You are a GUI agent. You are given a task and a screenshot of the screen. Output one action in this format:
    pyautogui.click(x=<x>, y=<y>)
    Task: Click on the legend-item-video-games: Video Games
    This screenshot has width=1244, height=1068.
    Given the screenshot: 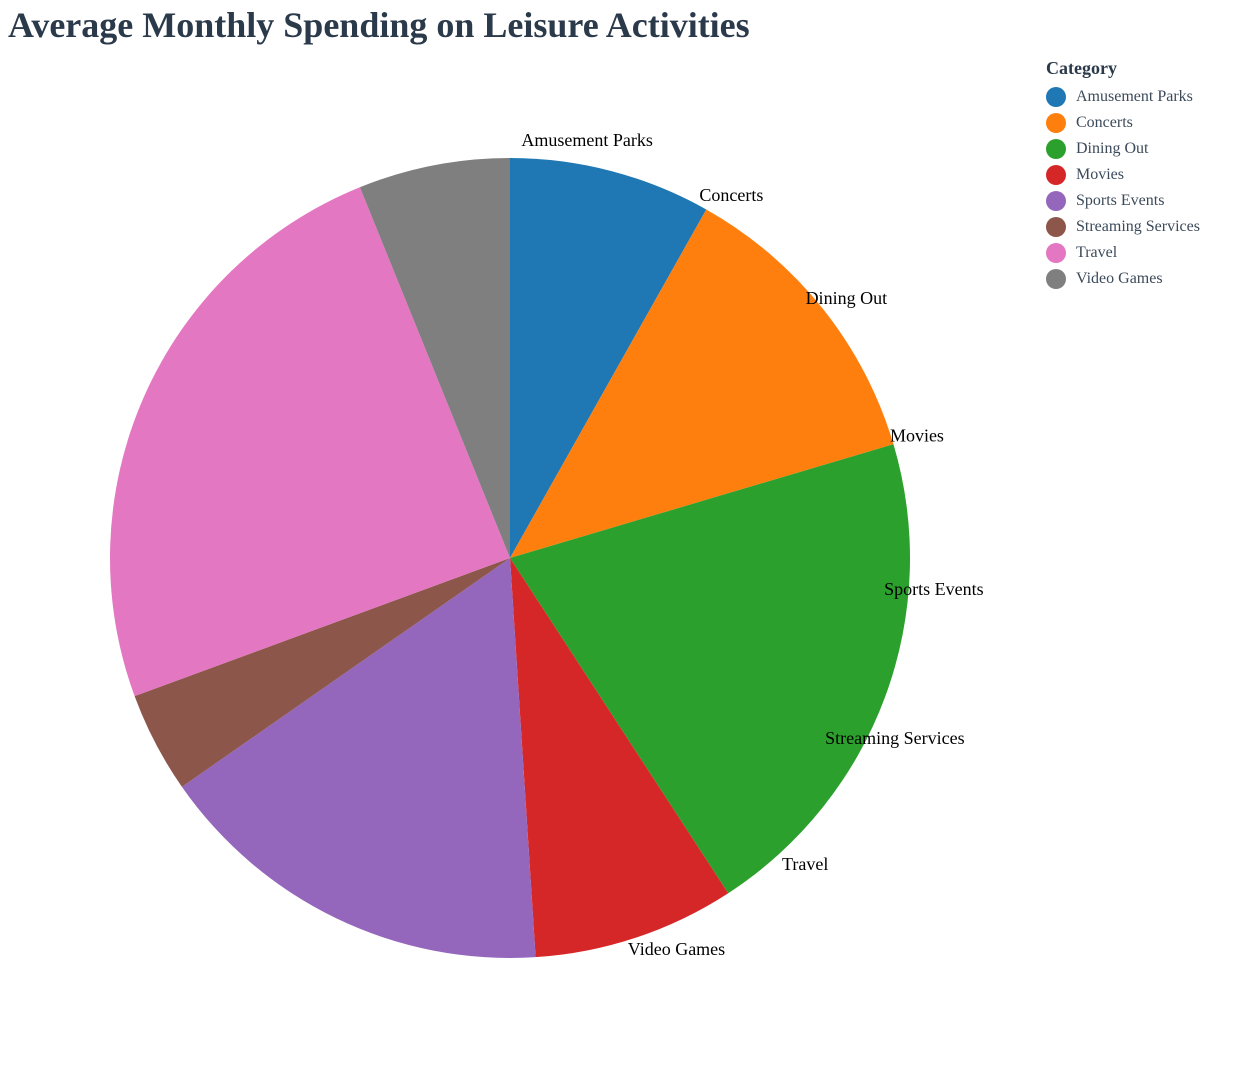 What is the action you would take?
    pyautogui.click(x=1123, y=279)
    